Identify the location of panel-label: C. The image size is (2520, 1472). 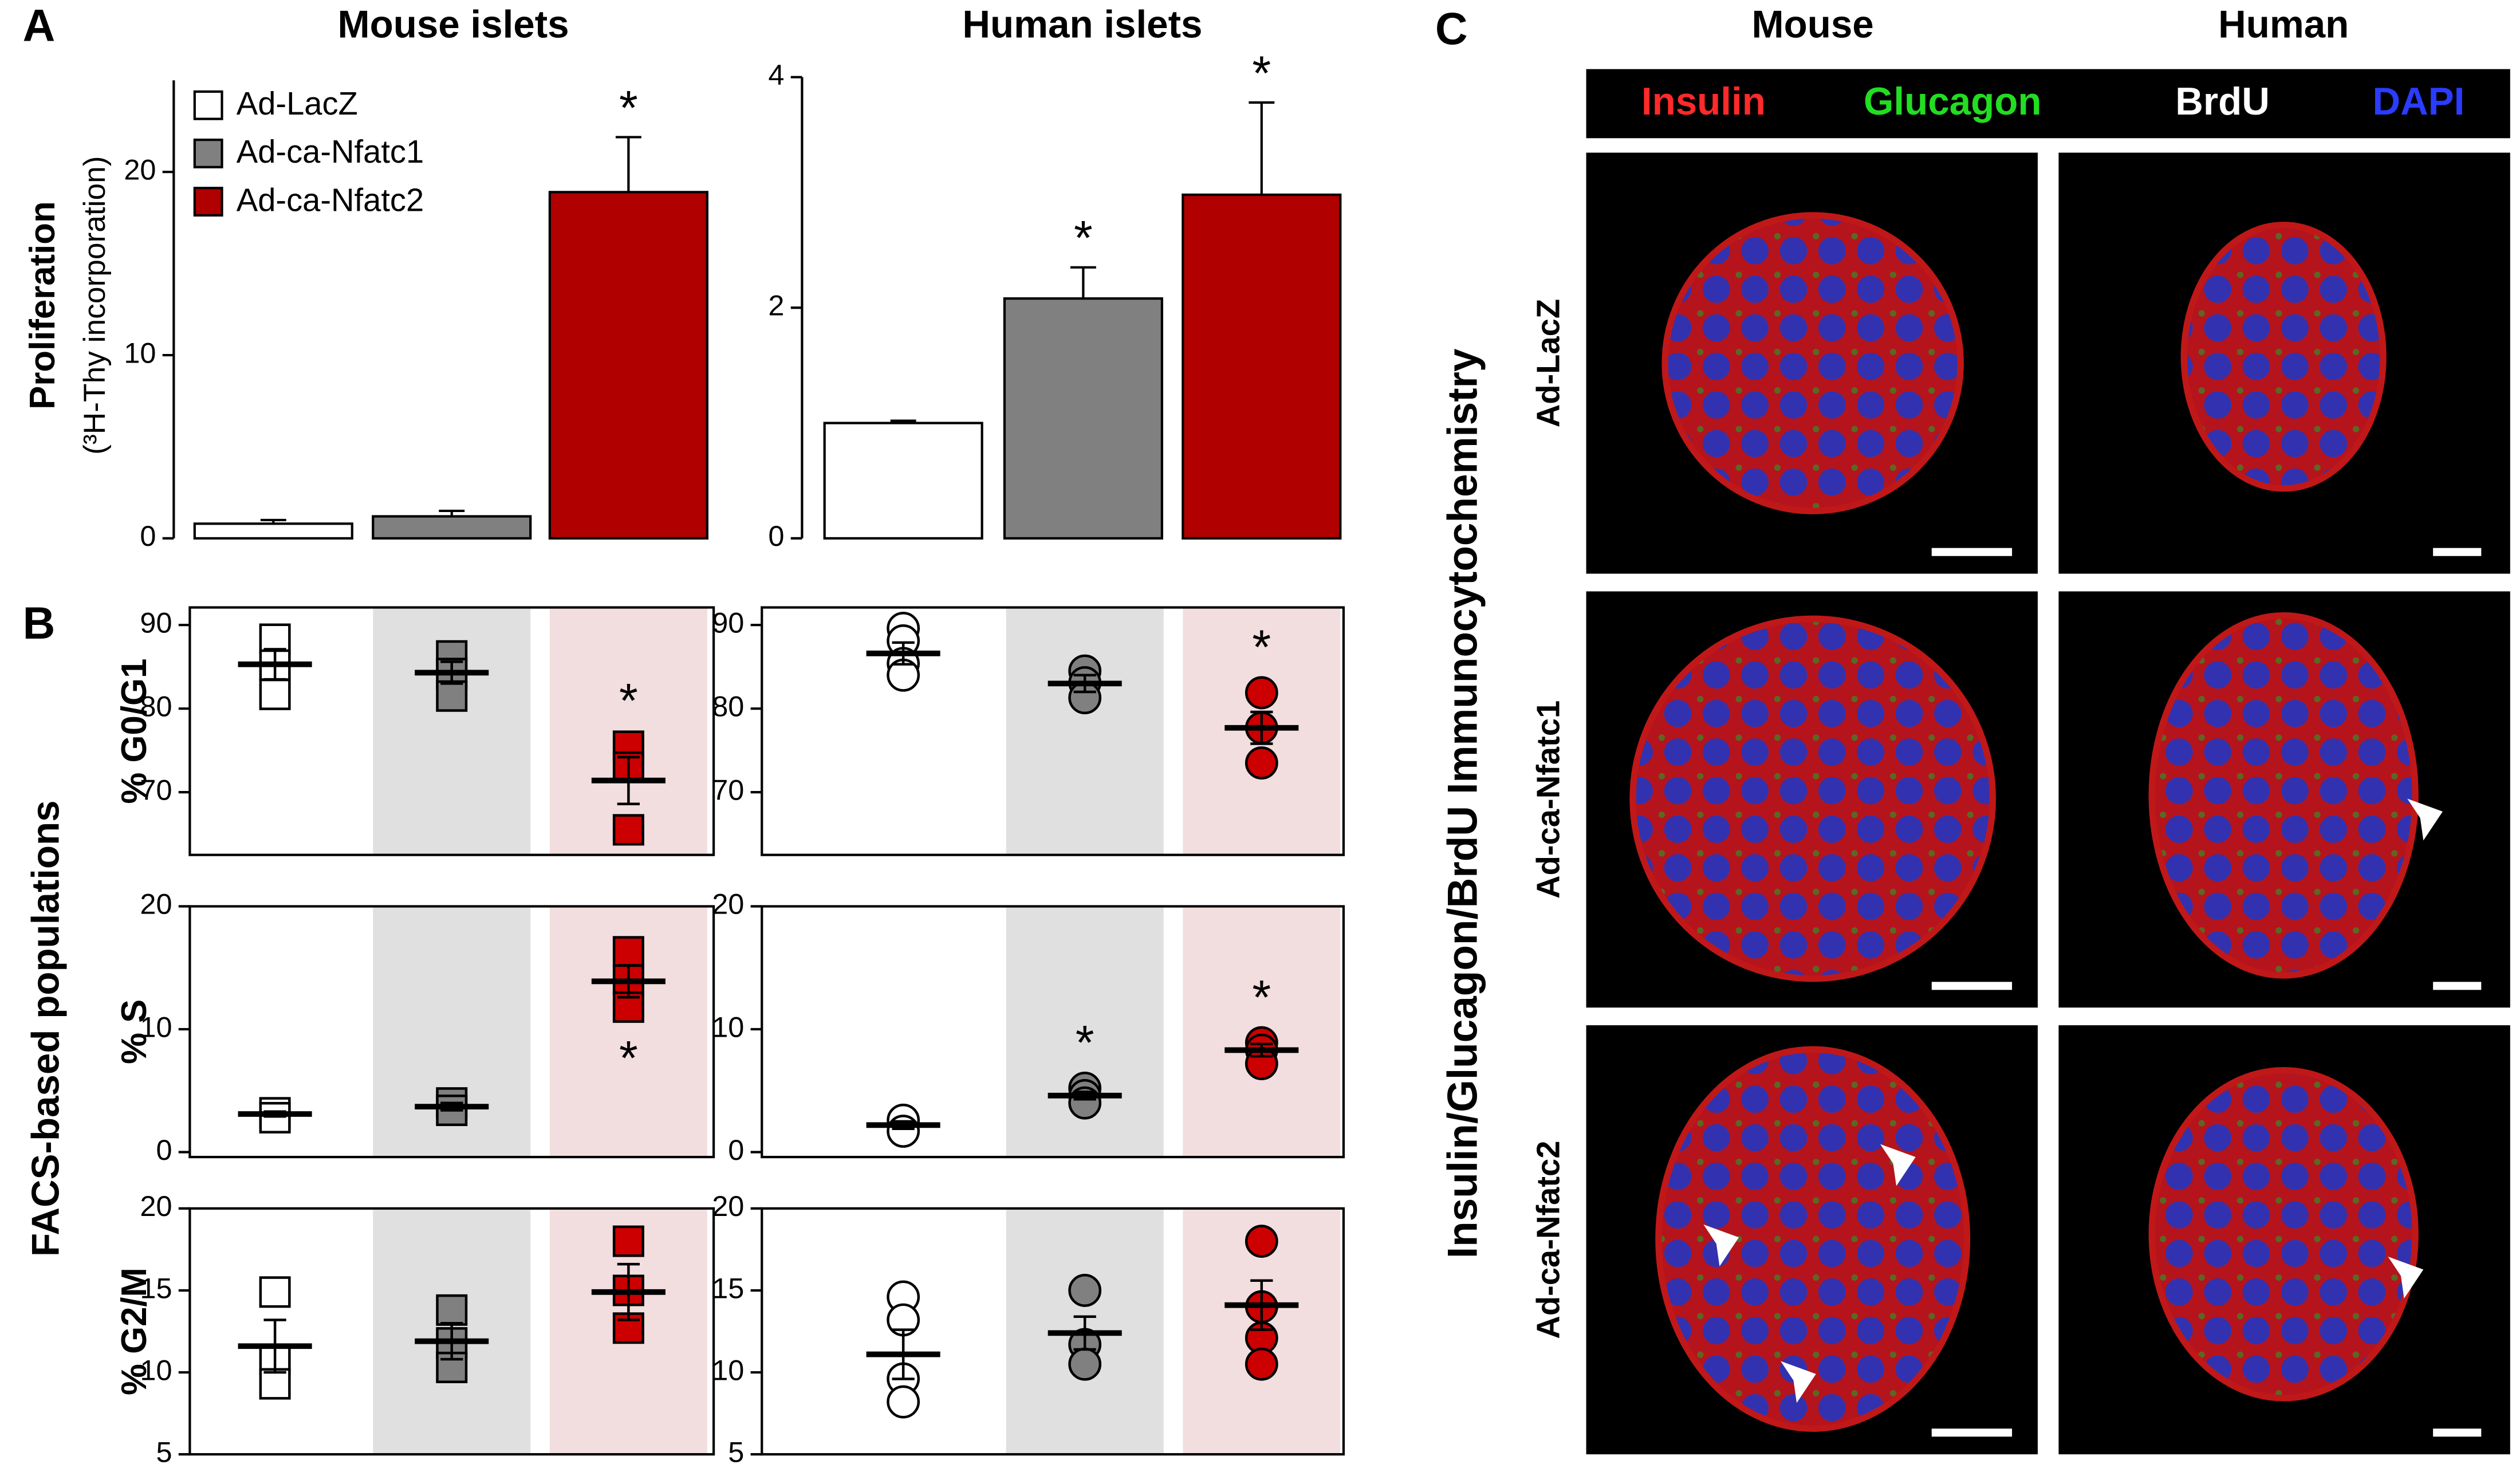
(1452, 28).